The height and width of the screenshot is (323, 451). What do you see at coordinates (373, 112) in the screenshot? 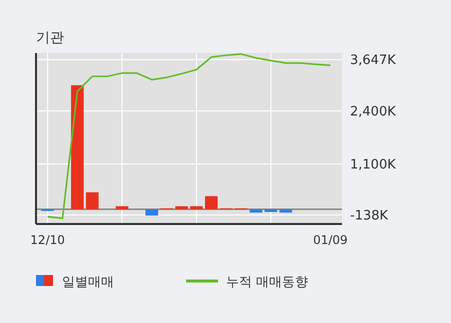
I see `y-tick-label: 2,400K` at bounding box center [373, 112].